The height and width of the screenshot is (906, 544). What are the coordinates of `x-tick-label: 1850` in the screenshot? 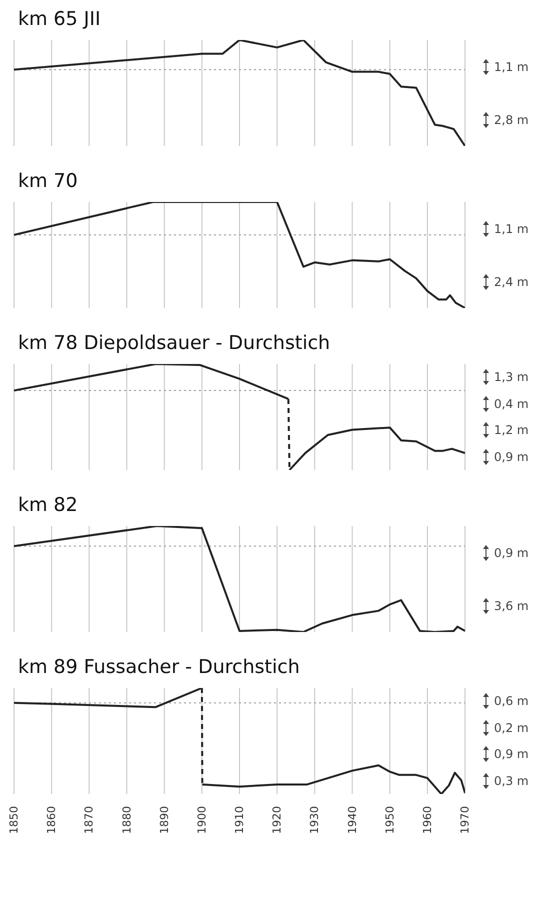 It's located at (14, 820).